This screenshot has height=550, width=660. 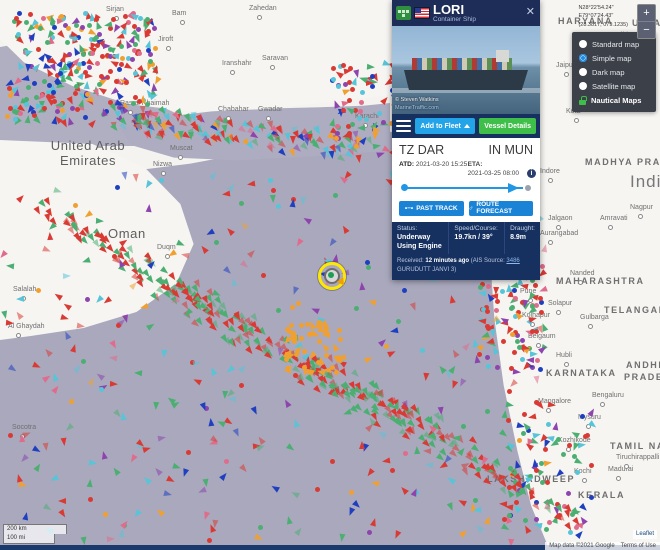 I want to click on past-track-button: •−• PAST TRACK, so click(x=431, y=208).